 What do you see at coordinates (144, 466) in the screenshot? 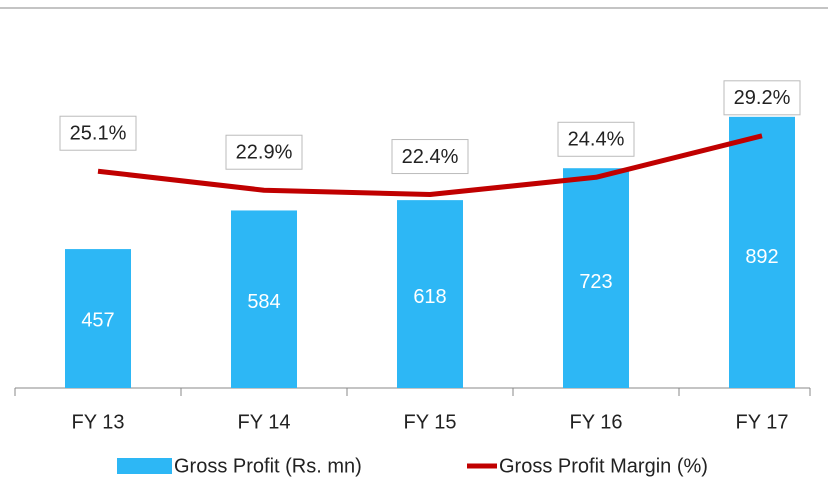
I see `legend-swatch` at bounding box center [144, 466].